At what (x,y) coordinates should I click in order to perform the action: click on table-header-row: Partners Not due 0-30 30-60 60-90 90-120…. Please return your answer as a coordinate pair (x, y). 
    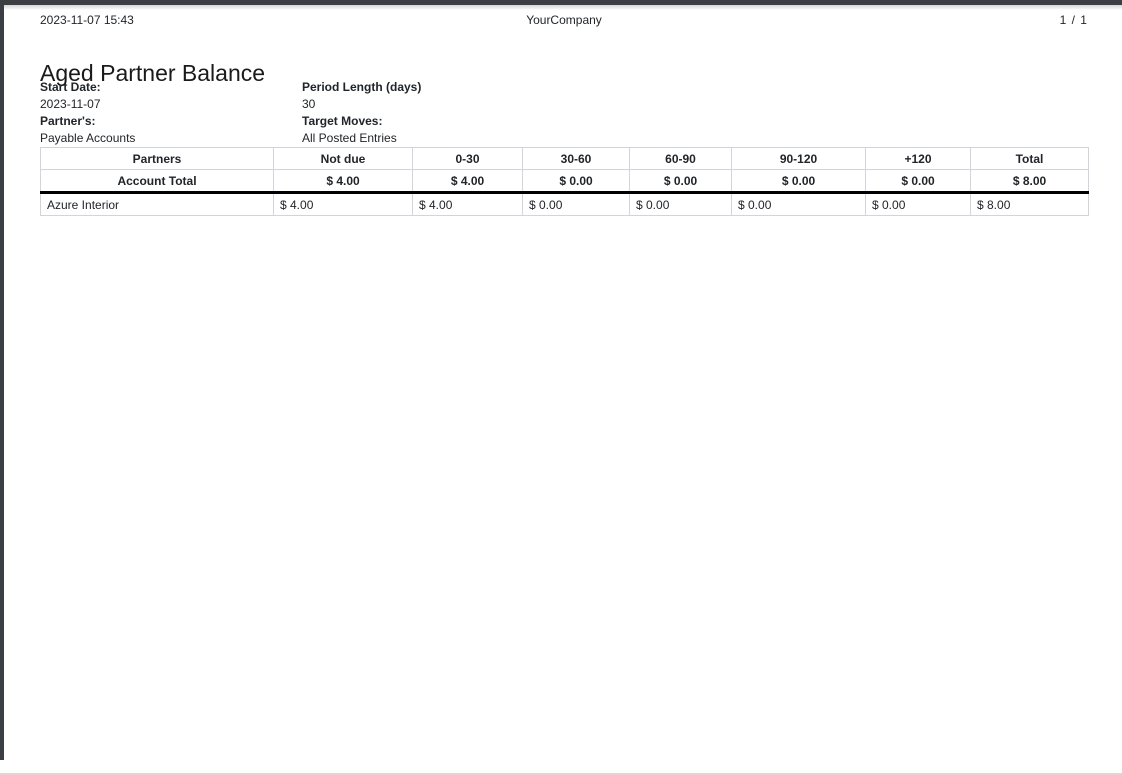
    Looking at the image, I should click on (564, 158).